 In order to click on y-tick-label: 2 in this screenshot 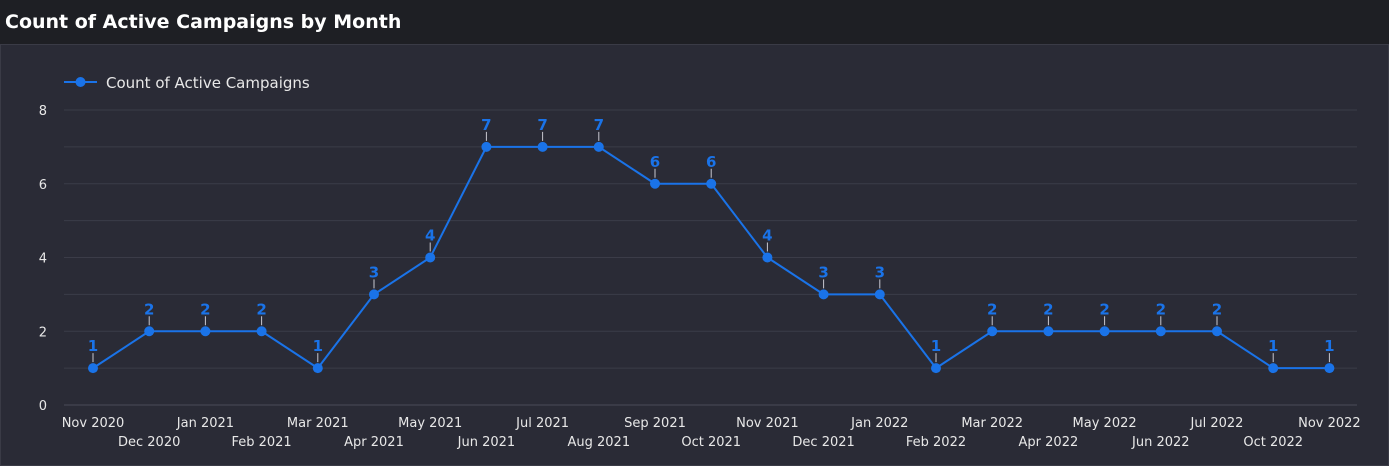, I will do `click(43, 332)`.